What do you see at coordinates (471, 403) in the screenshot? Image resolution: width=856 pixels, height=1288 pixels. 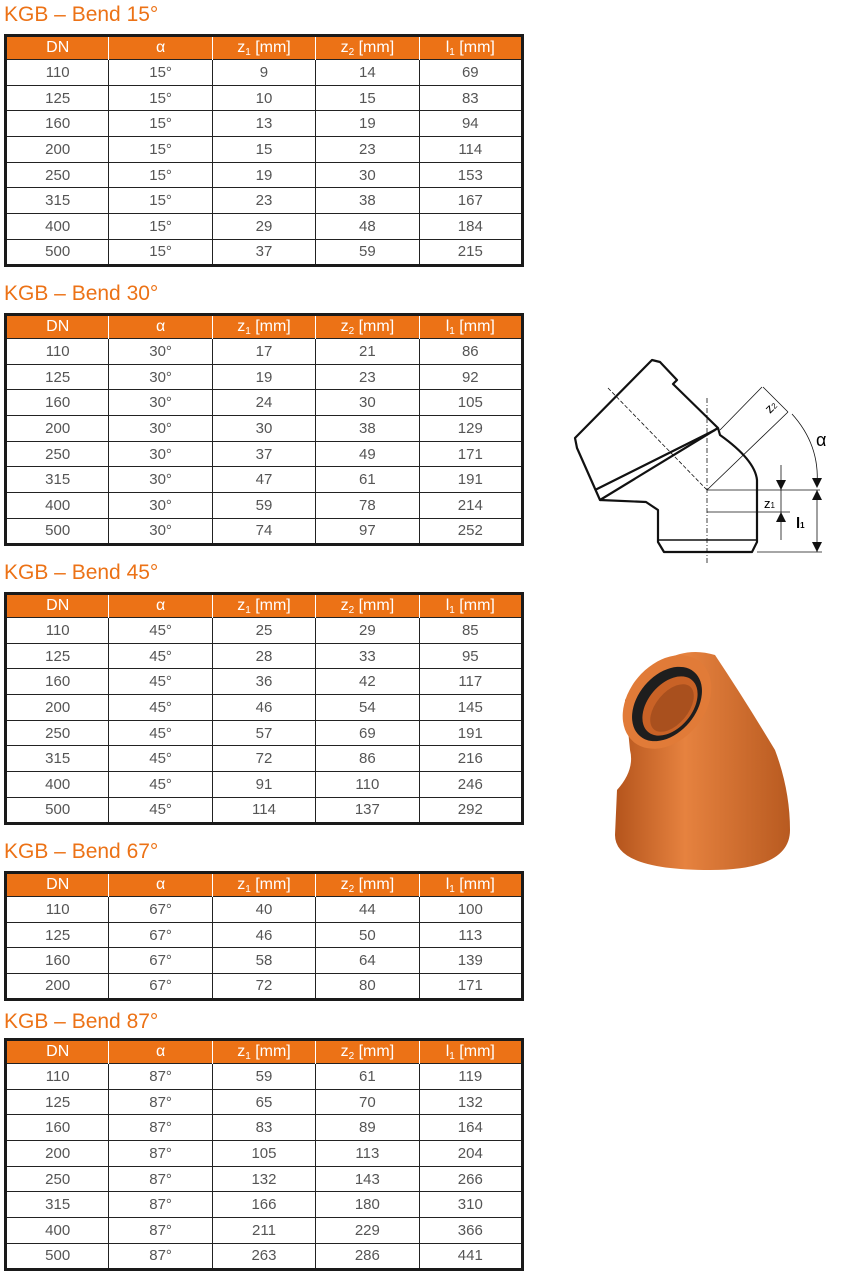 I see `table-cell: 105` at bounding box center [471, 403].